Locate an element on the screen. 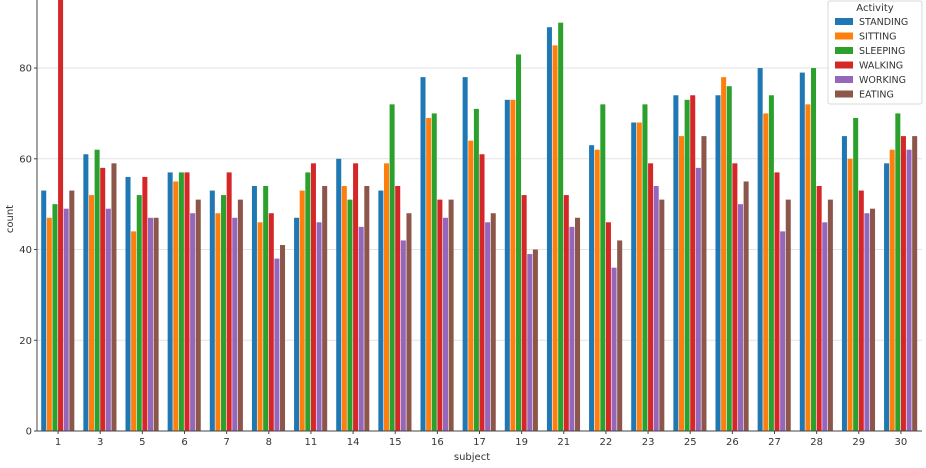  x-tick-label: 23 is located at coordinates (648, 442).